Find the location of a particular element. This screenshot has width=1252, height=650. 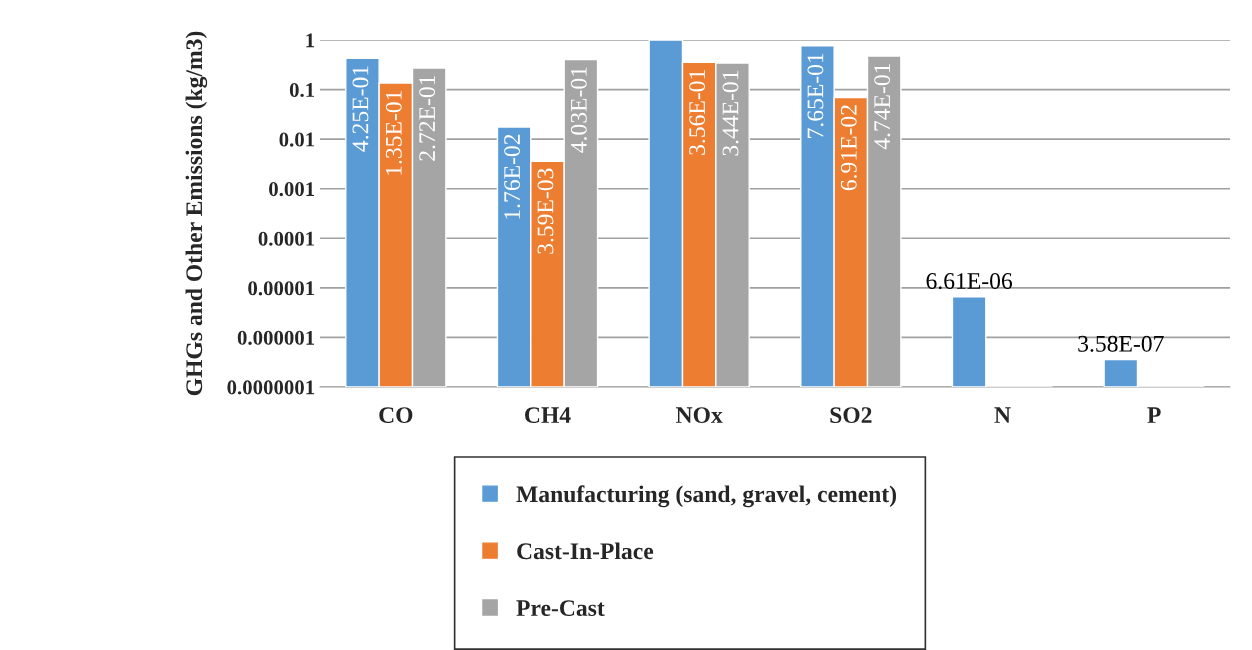

data-label: 4.03E-01 is located at coordinates (578, 110).